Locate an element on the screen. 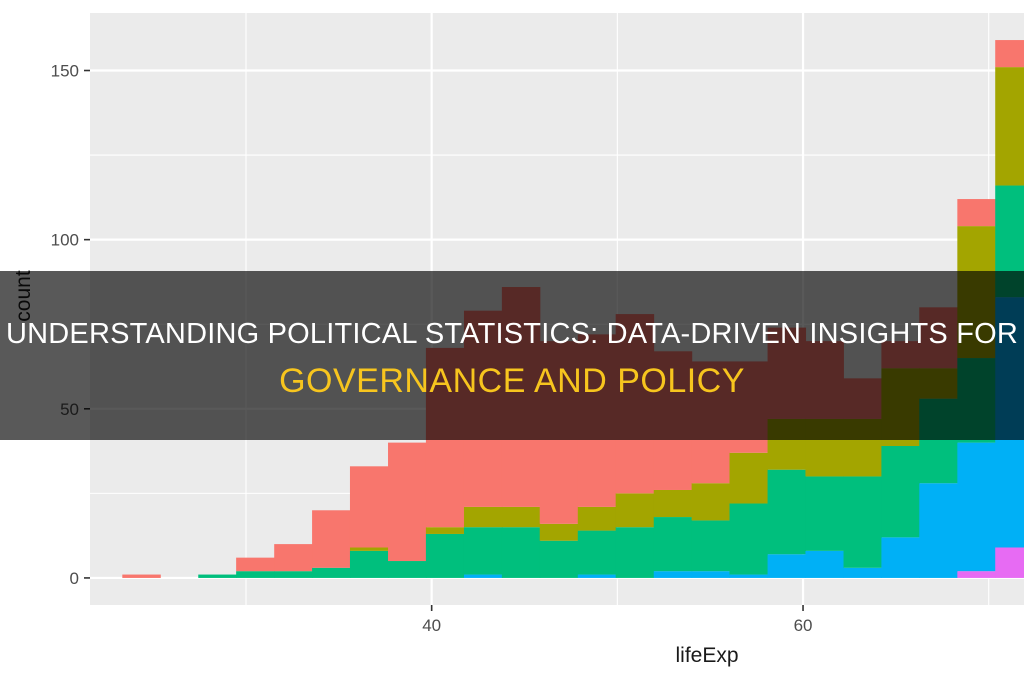 The height and width of the screenshot is (680, 1024). y-tick-label: 100 is located at coordinates (65, 240).